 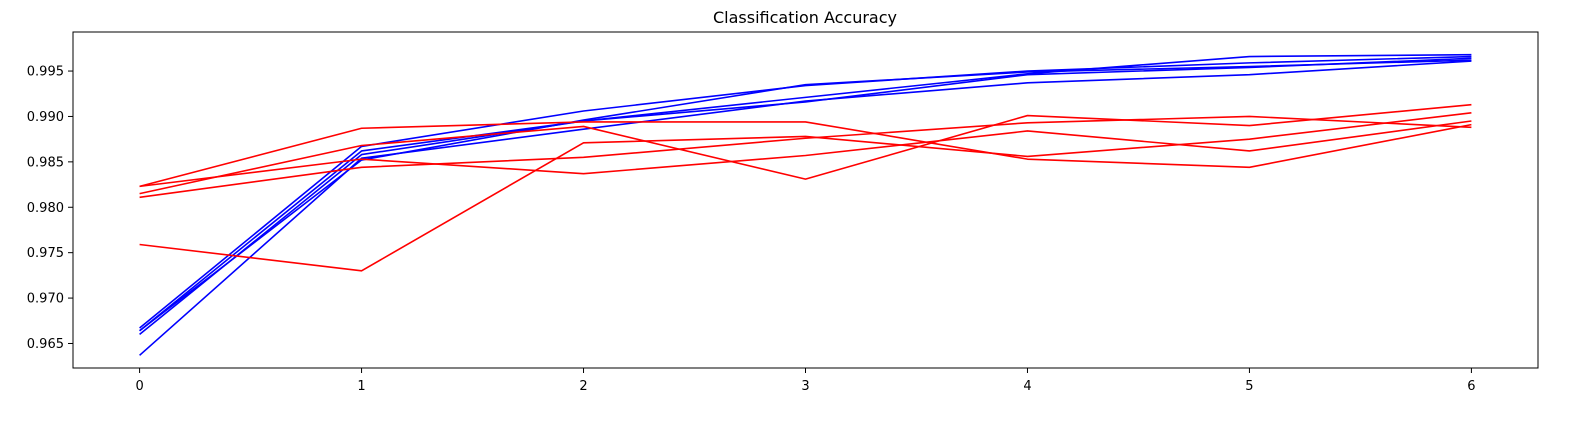 What do you see at coordinates (583, 386) in the screenshot?
I see `x-tick-label: 2` at bounding box center [583, 386].